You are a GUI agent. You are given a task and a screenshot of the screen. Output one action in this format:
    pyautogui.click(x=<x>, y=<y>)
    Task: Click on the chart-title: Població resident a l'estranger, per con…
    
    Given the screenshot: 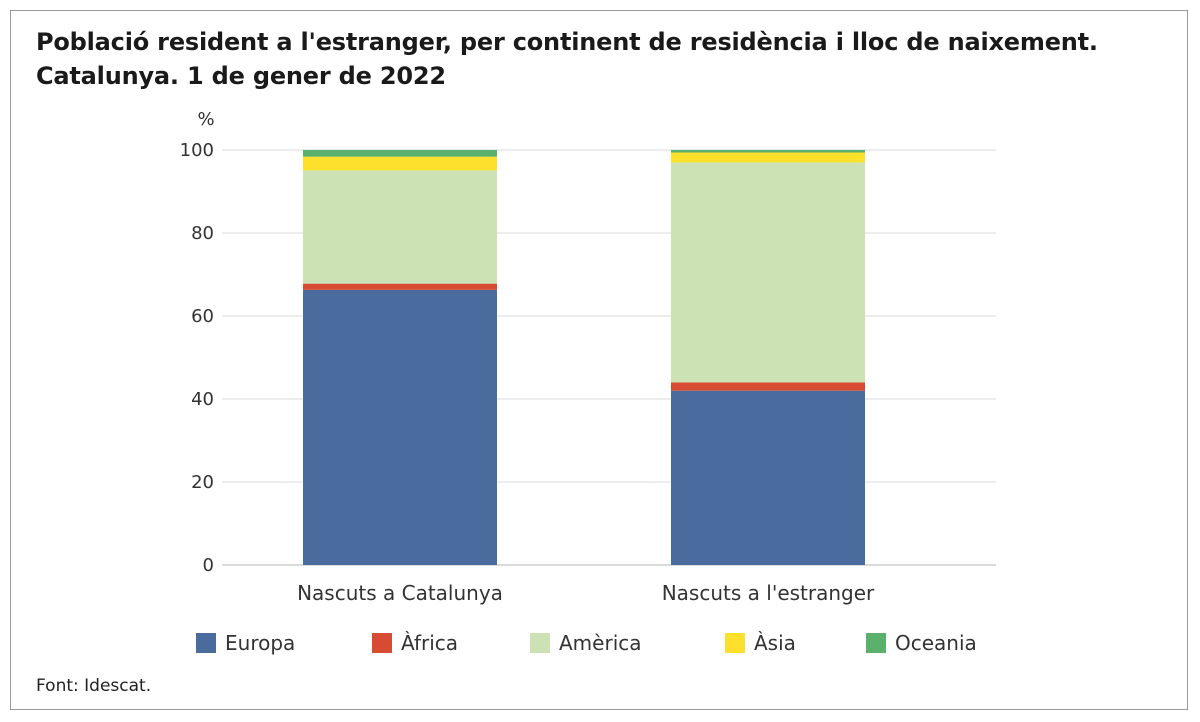 What is the action you would take?
    pyautogui.click(x=606, y=59)
    